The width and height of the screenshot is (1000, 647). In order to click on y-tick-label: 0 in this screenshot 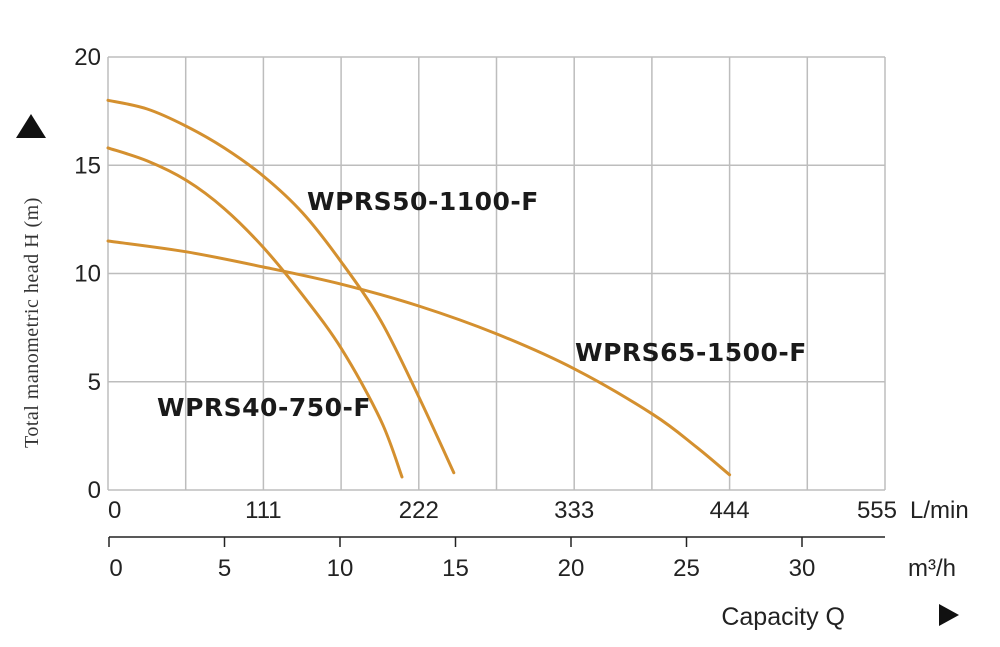, I will do `click(94, 490)`.